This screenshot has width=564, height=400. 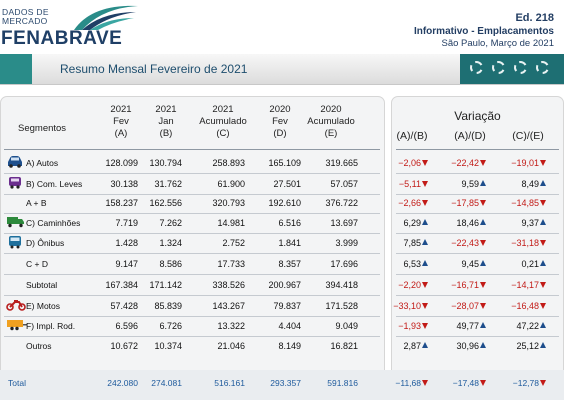 I want to click on logo-line1: DADOS DE, so click(x=25, y=12).